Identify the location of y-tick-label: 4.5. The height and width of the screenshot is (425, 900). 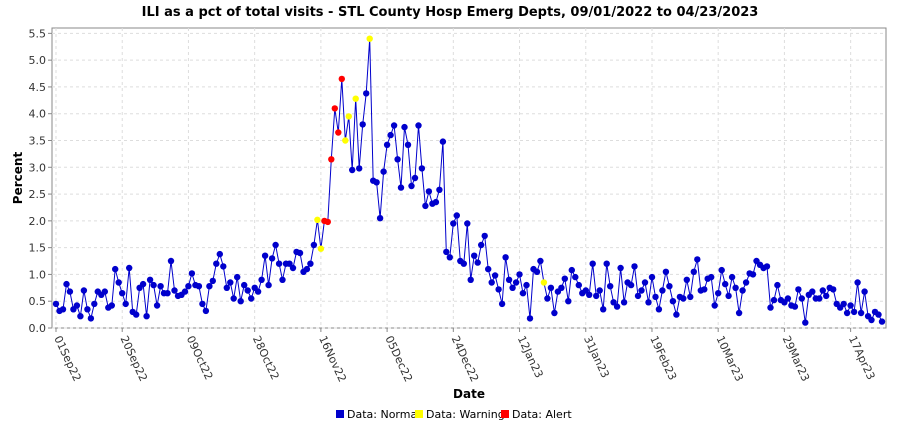
(38, 87).